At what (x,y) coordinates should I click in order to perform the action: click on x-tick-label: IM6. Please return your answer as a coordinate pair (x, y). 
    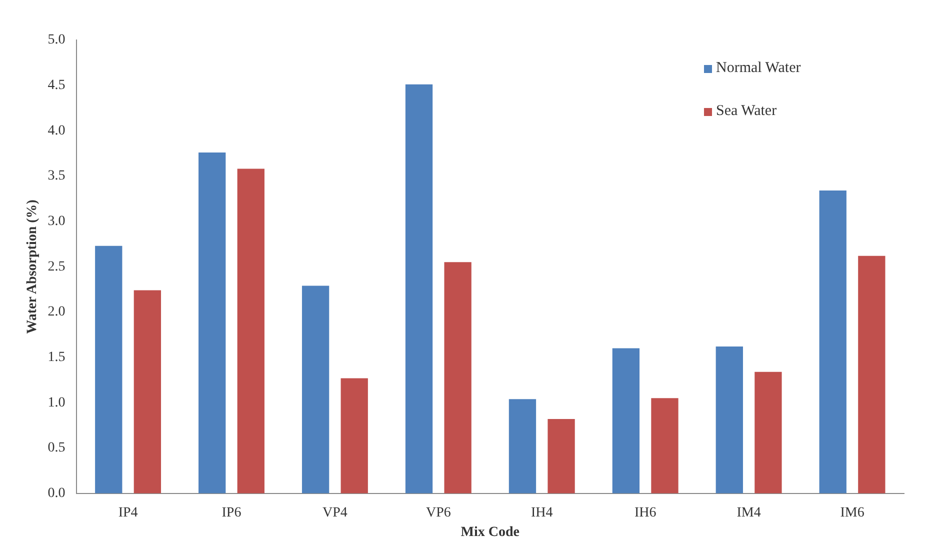
    Looking at the image, I should click on (852, 512).